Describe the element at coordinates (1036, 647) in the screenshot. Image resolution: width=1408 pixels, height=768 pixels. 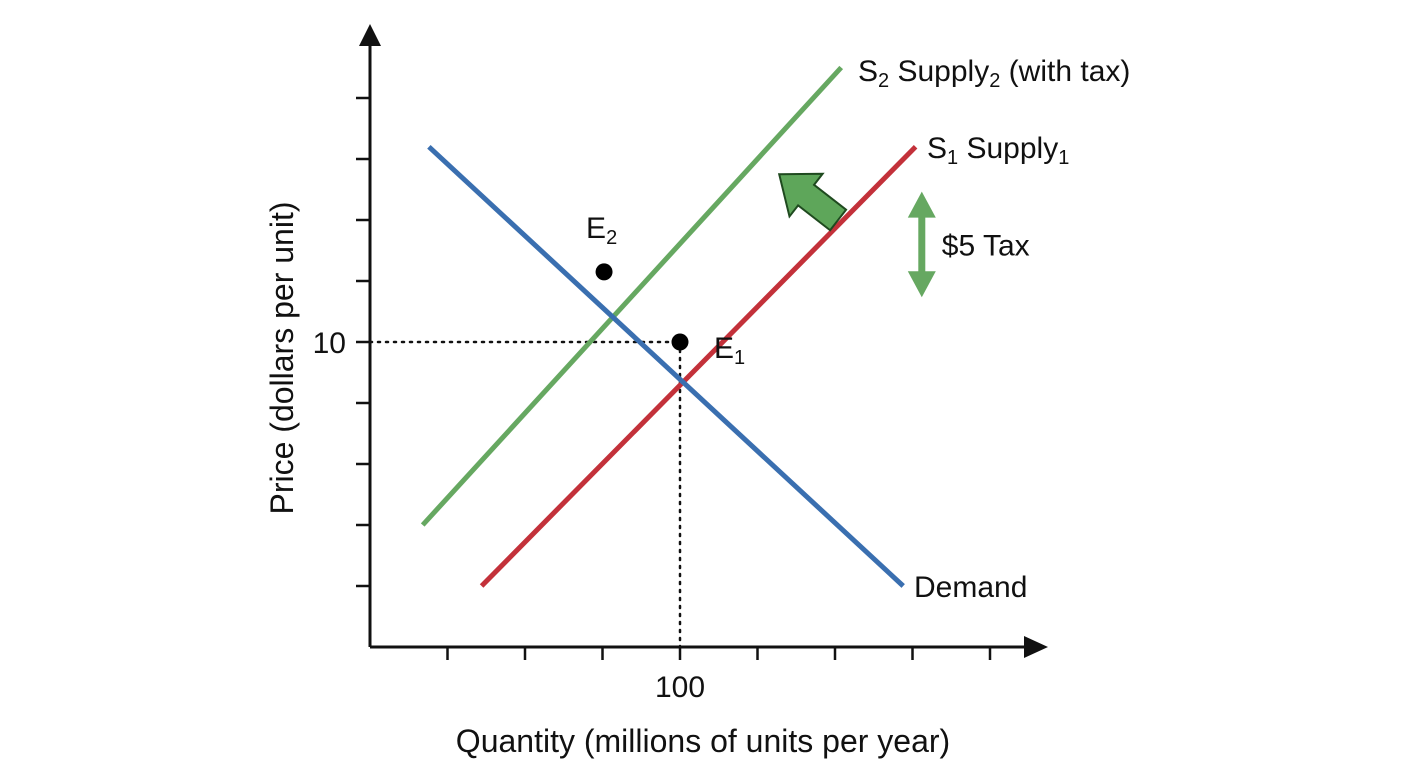
I see `x-axis-arrowhead` at that location.